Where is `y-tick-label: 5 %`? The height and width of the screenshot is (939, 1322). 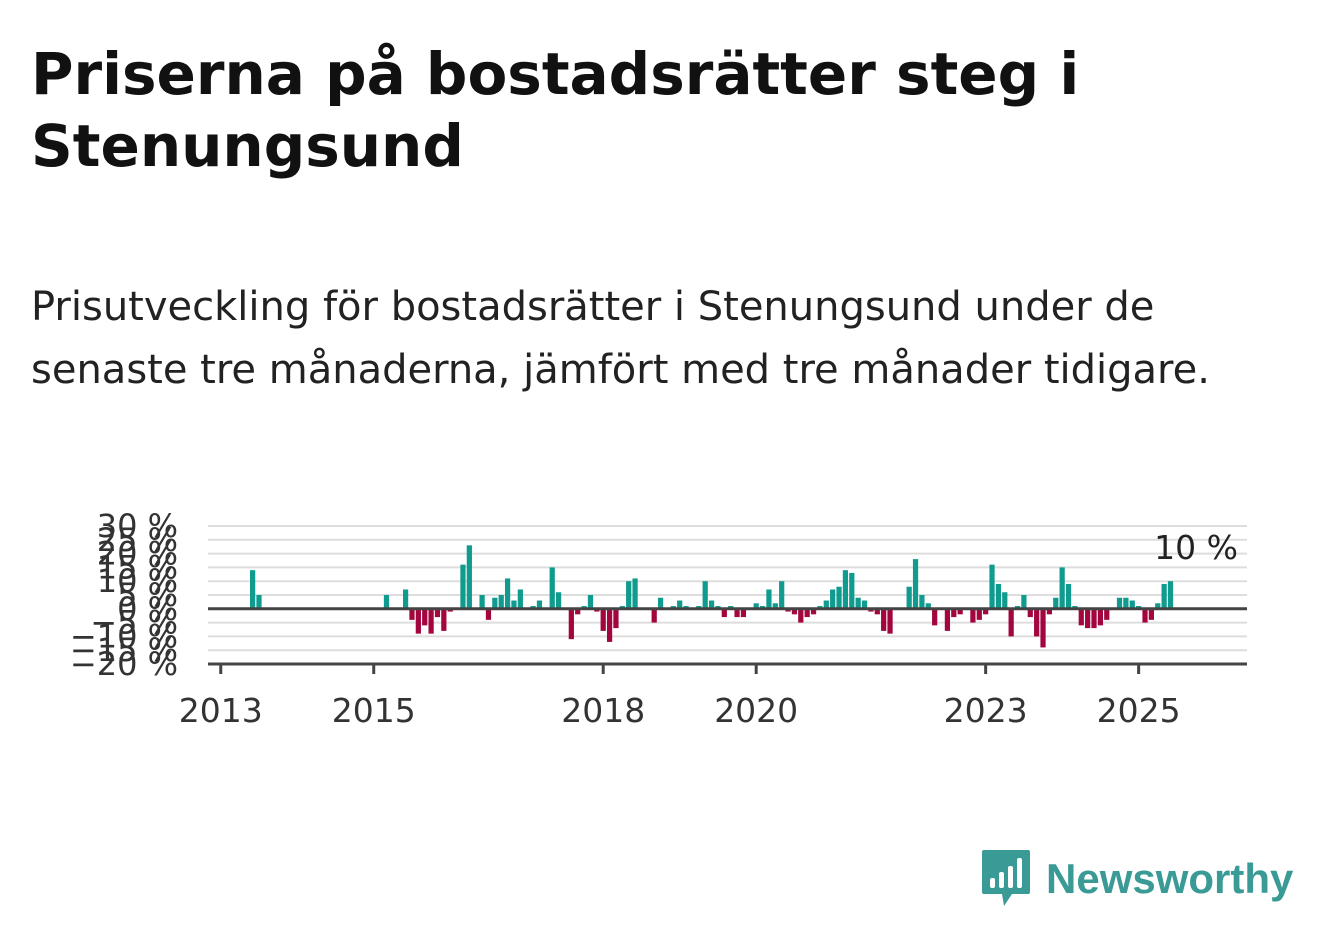 y-tick-label: 5 % is located at coordinates (147, 595).